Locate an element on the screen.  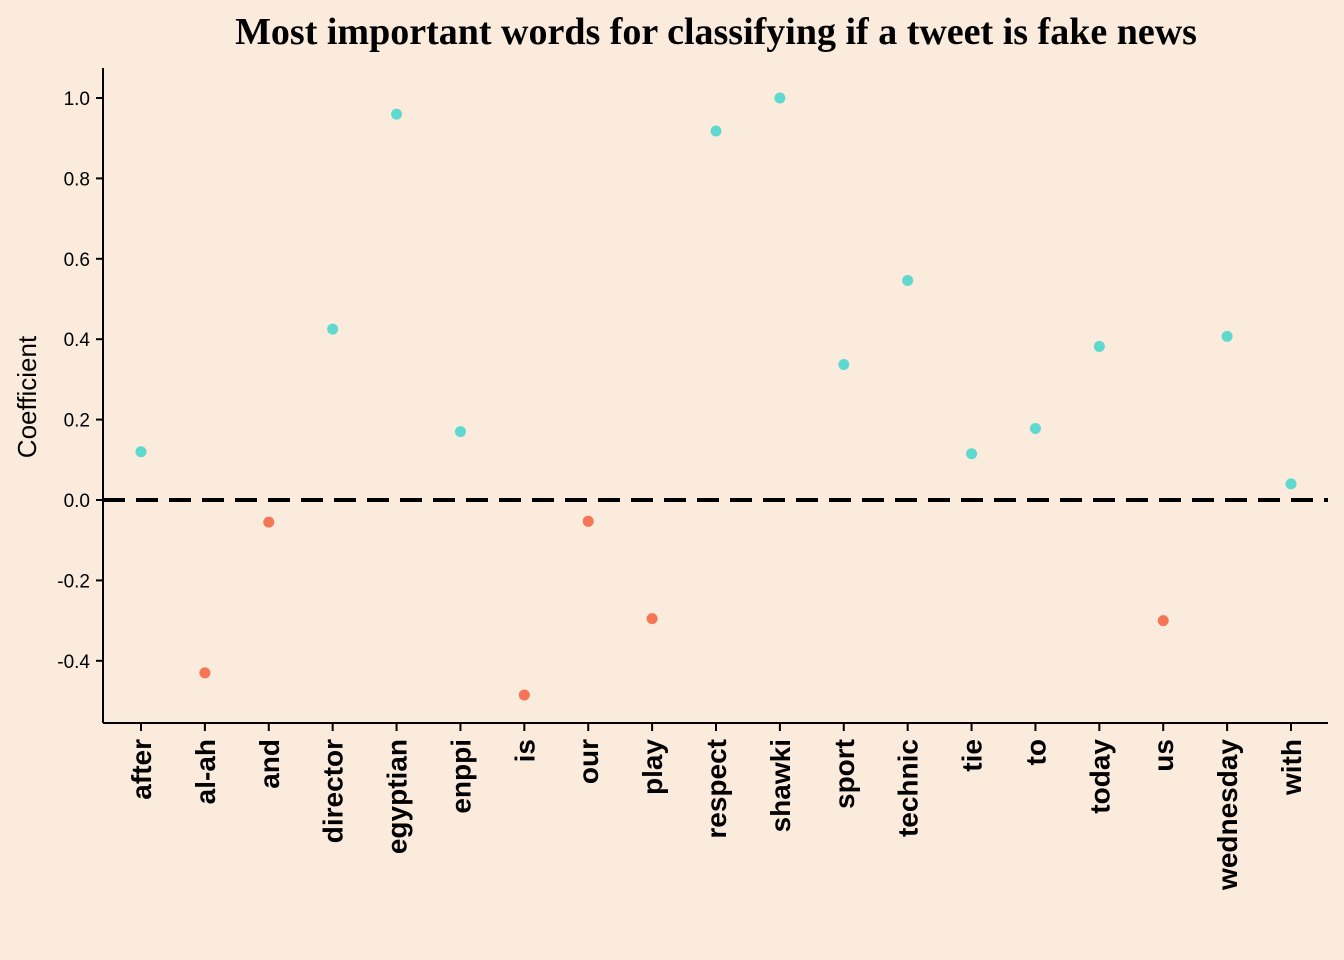
data-point-wednesday is located at coordinates (1227, 336).